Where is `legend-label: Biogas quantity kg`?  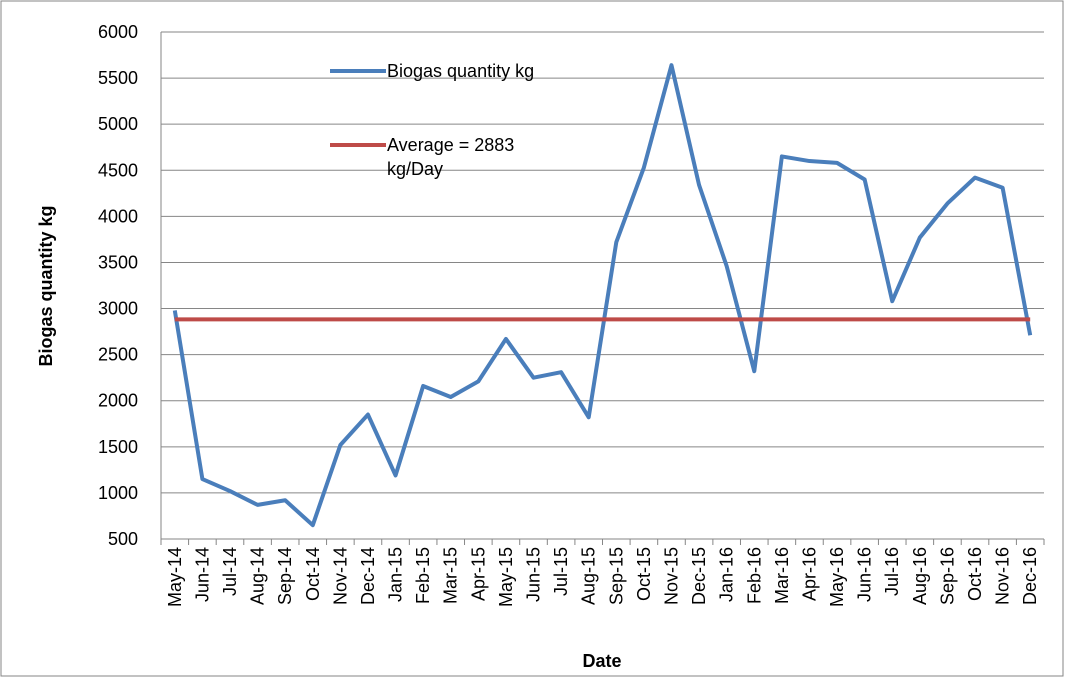 legend-label: Biogas quantity kg is located at coordinates (461, 71).